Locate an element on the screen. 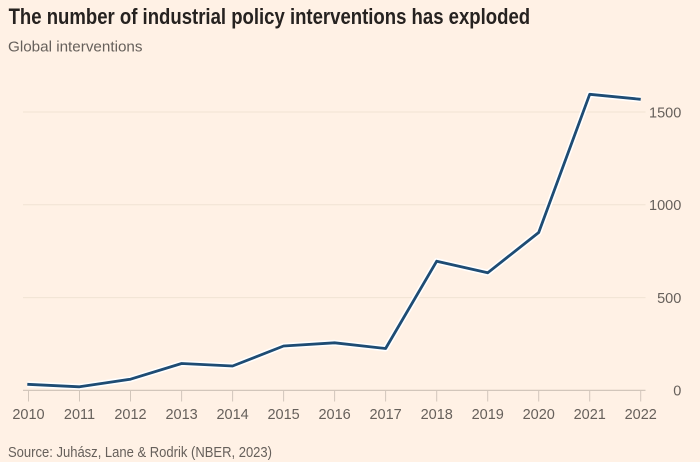  svg-text: 2011 is located at coordinates (79, 415).